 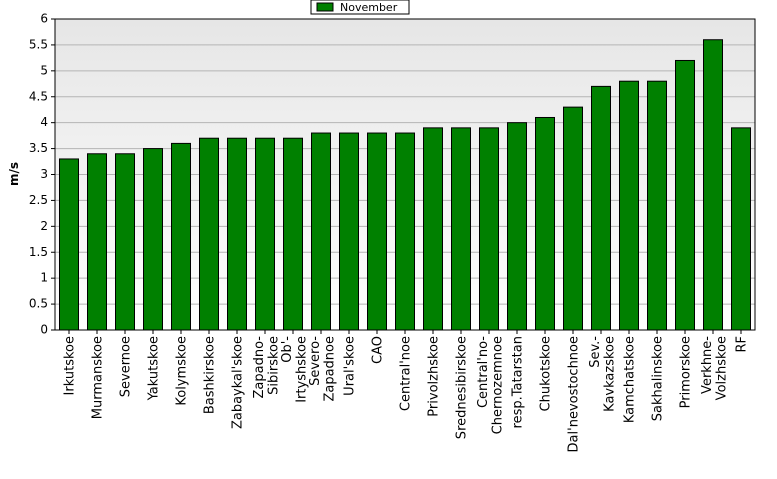 I want to click on x-tick-label: Yakutskoe, so click(x=154, y=368).